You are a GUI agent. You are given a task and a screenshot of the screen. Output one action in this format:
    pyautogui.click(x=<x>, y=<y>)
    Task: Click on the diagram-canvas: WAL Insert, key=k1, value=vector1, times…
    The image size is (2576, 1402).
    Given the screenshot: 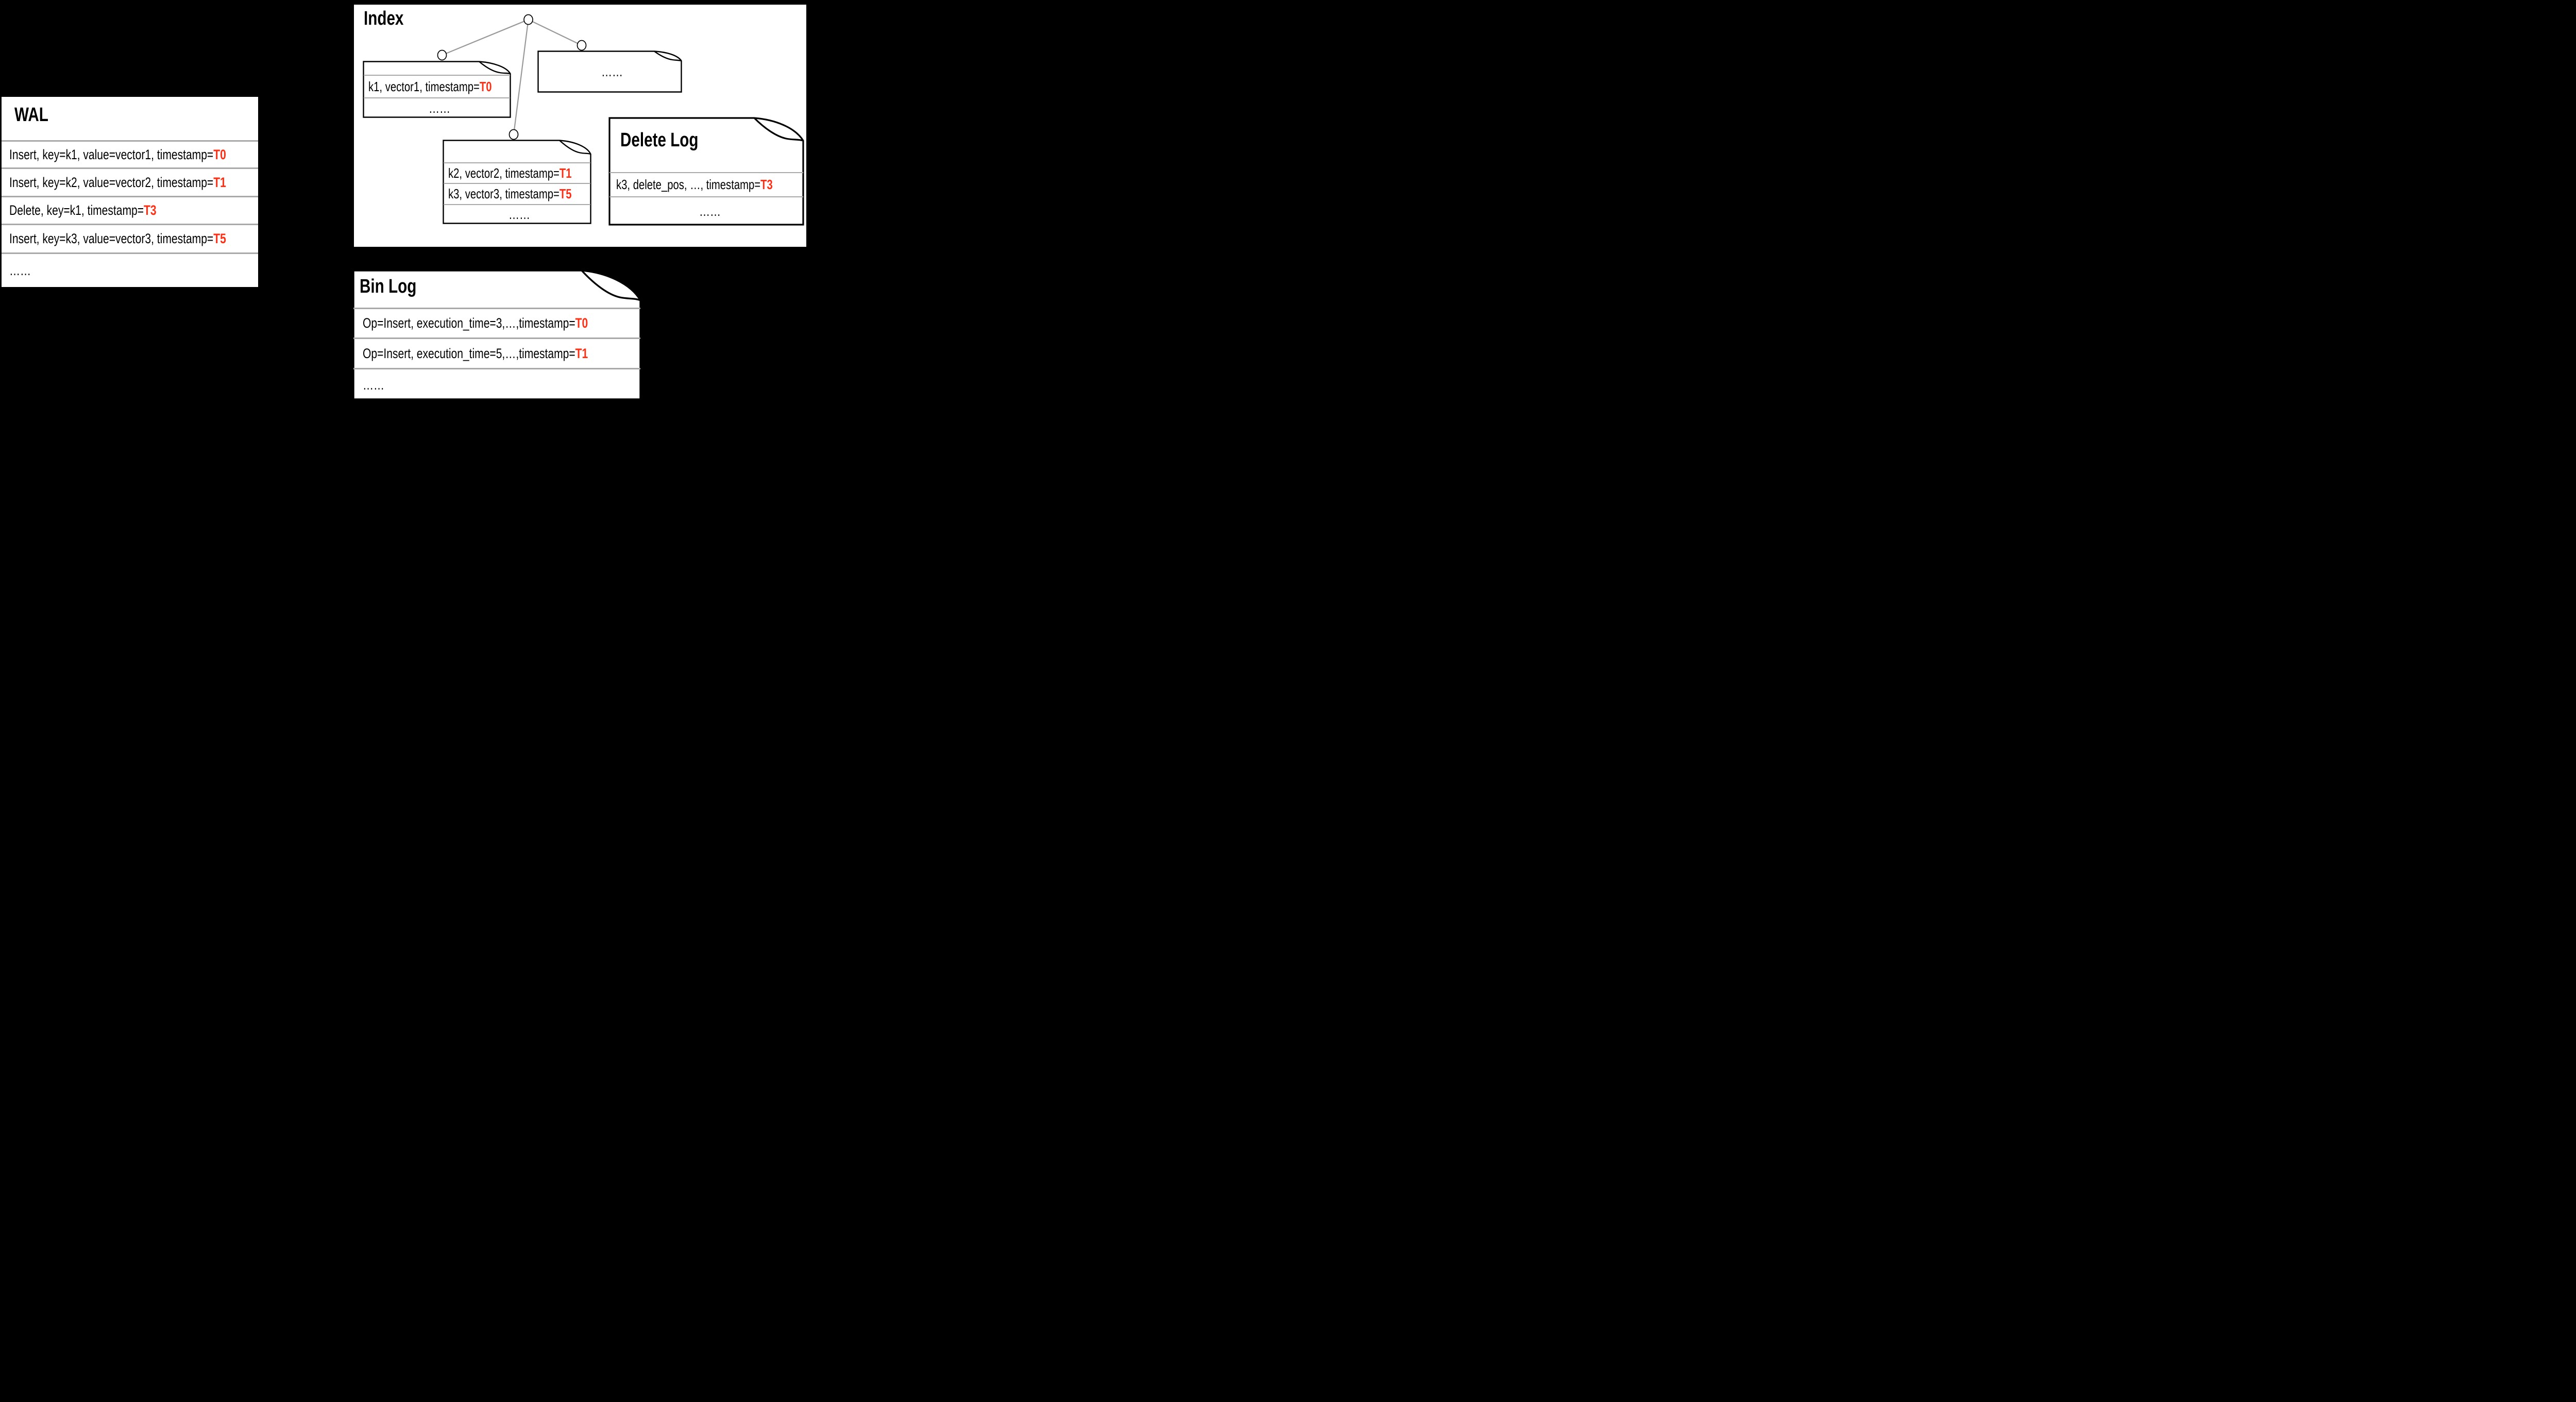 What is the action you would take?
    pyautogui.click(x=404, y=201)
    